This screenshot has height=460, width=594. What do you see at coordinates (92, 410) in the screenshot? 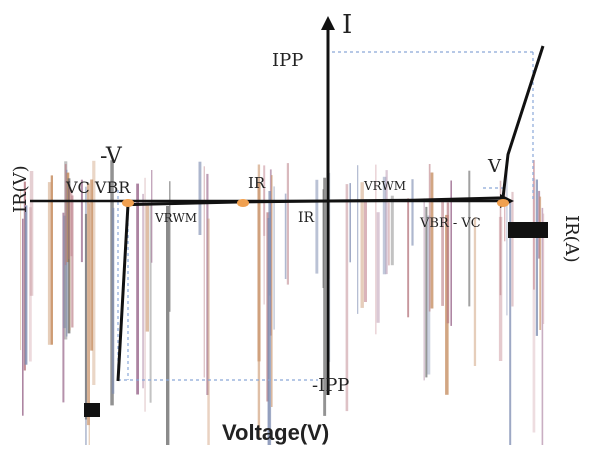
I see `left-black-block` at bounding box center [92, 410].